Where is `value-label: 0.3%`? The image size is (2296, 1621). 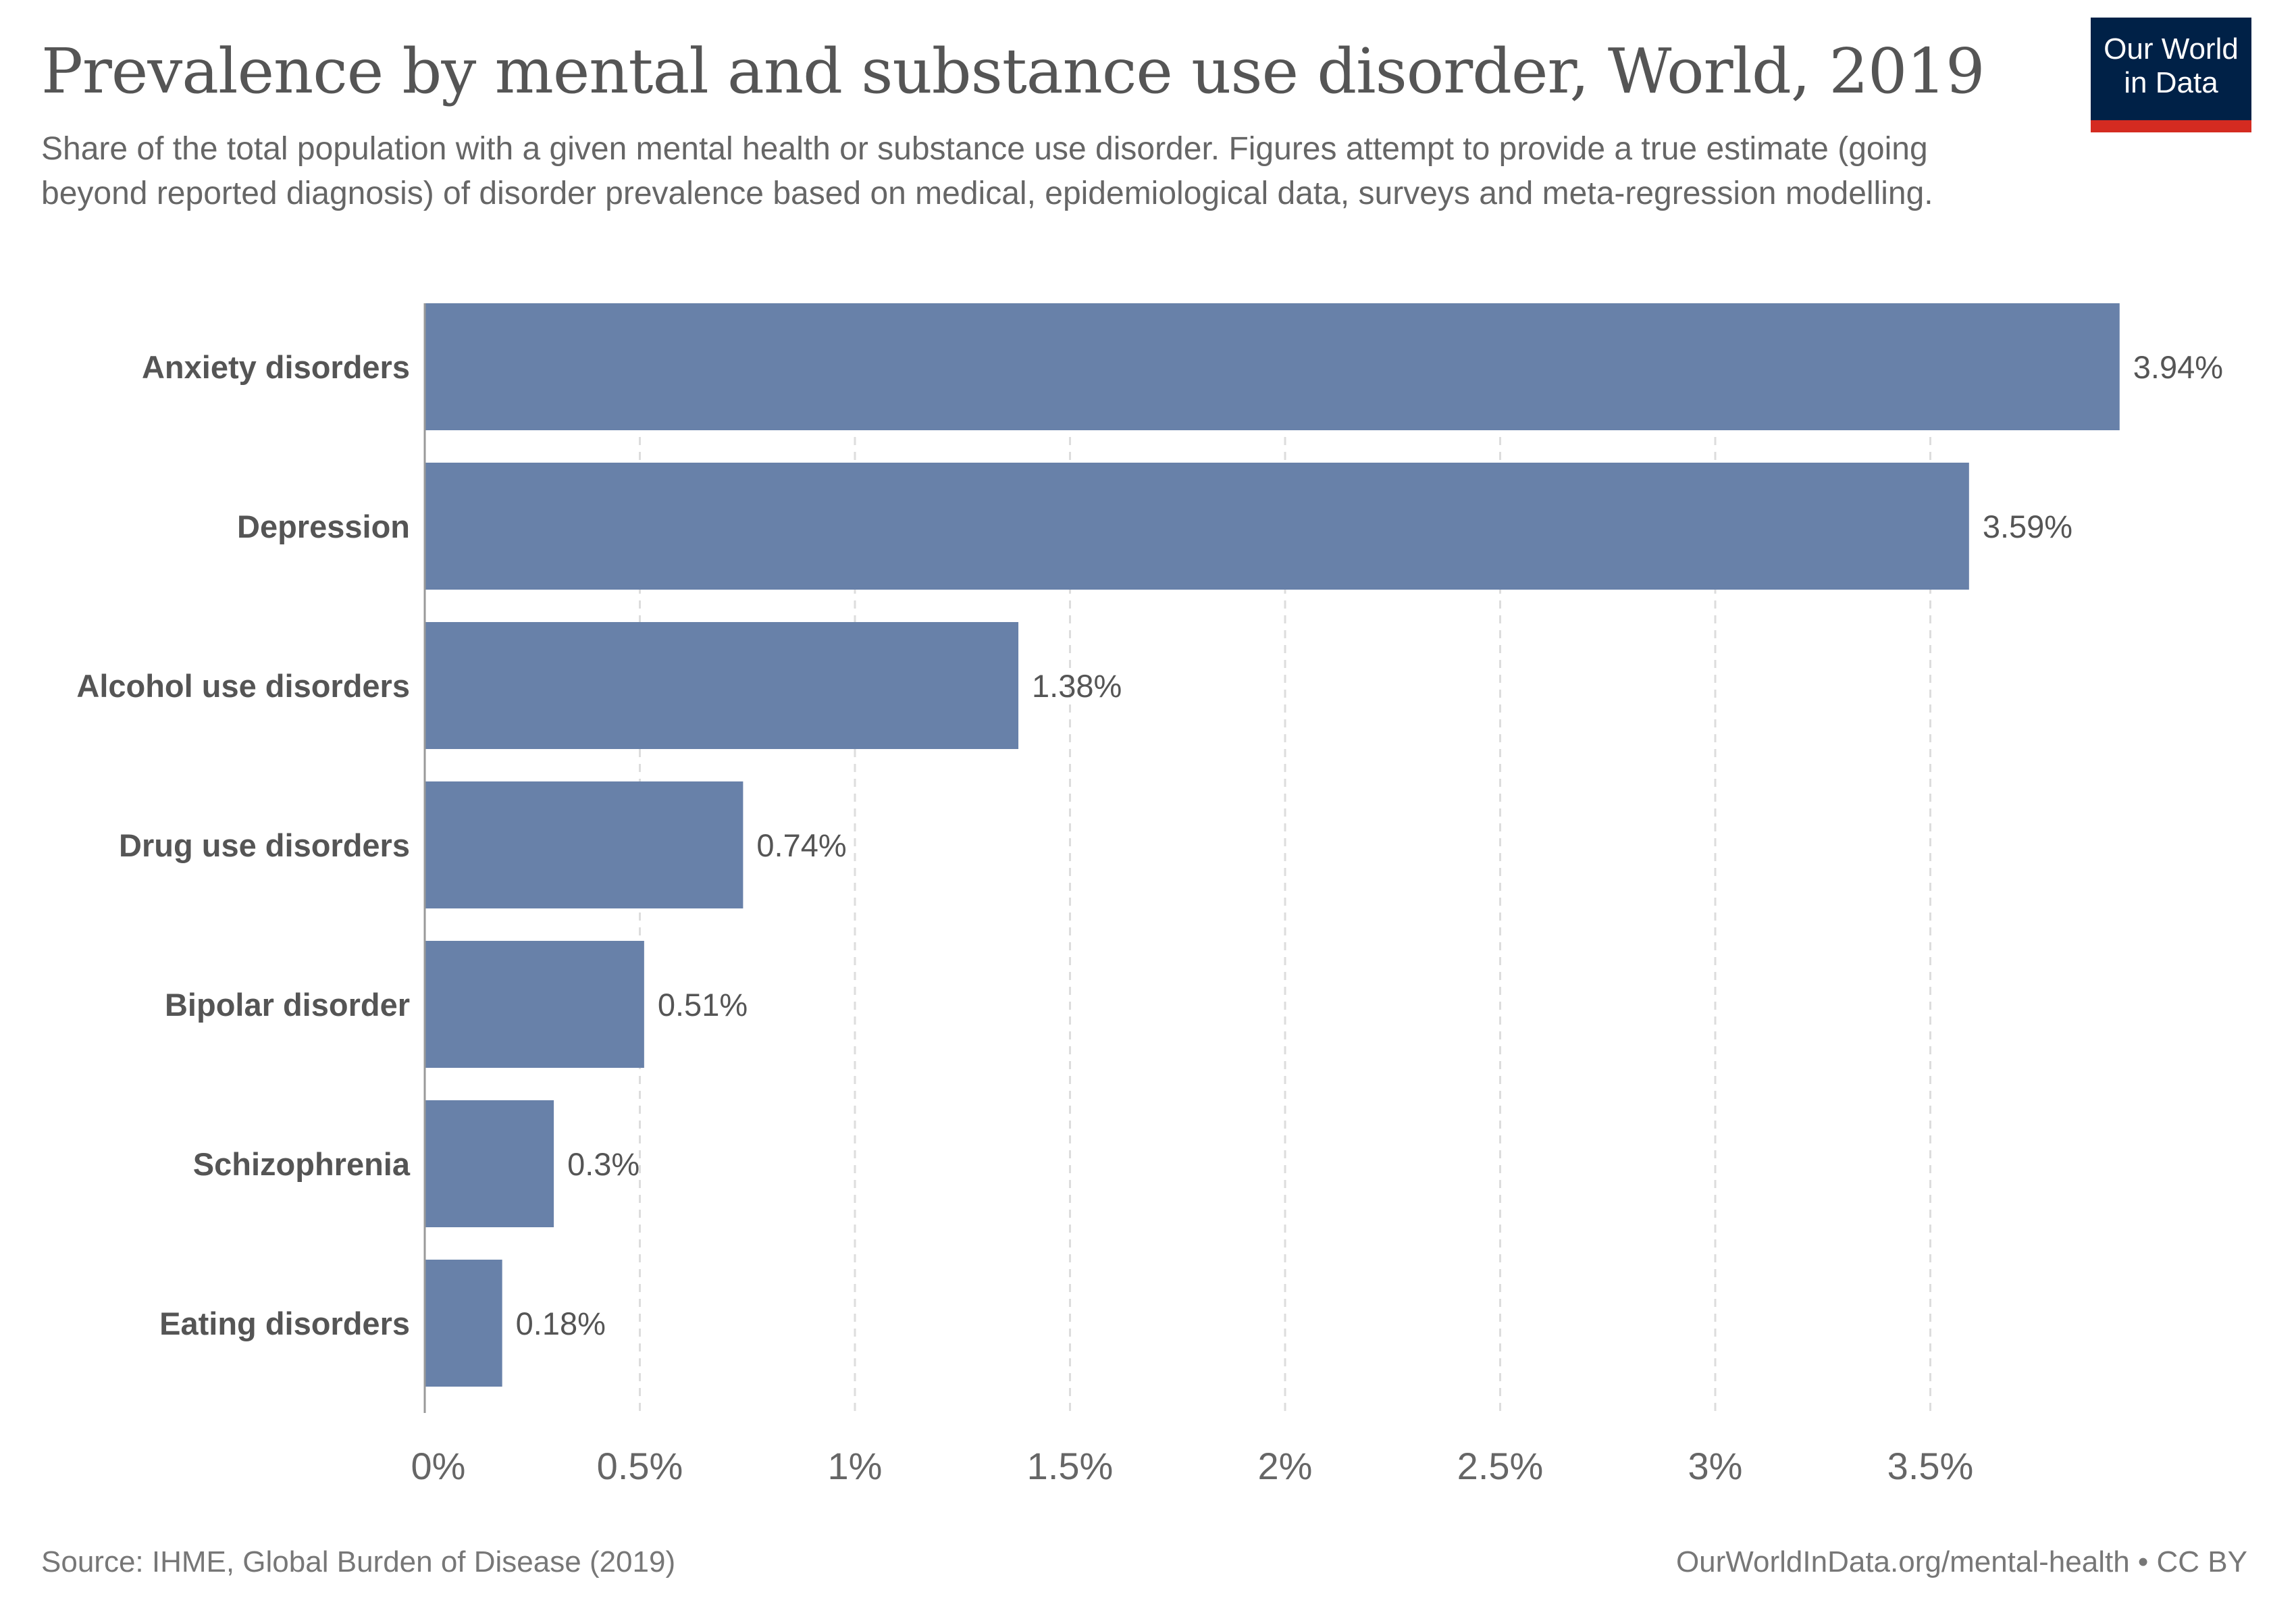
value-label: 0.3% is located at coordinates (603, 1164).